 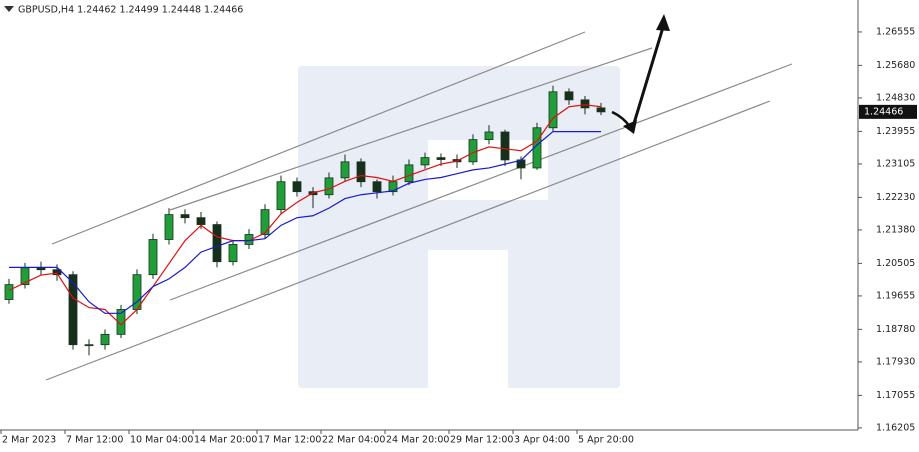 What do you see at coordinates (289, 440) in the screenshot?
I see `x-tick-label: 17 Mar 12:00` at bounding box center [289, 440].